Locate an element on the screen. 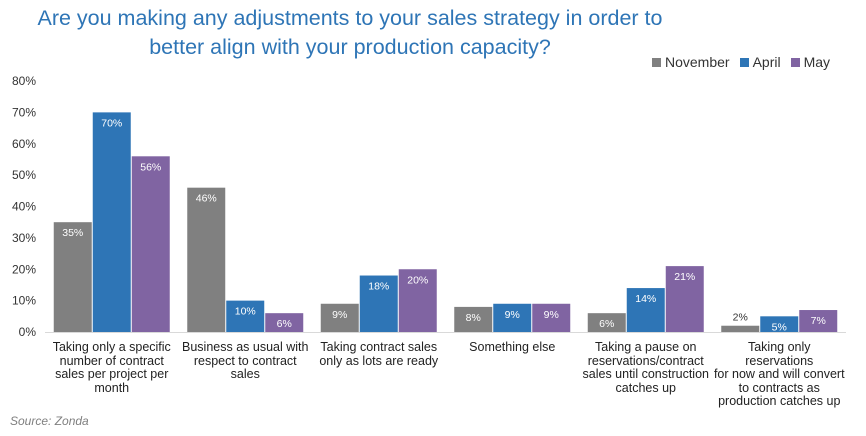 The width and height of the screenshot is (866, 436). x-tick-label-line: Taking a pause on is located at coordinates (646, 347).